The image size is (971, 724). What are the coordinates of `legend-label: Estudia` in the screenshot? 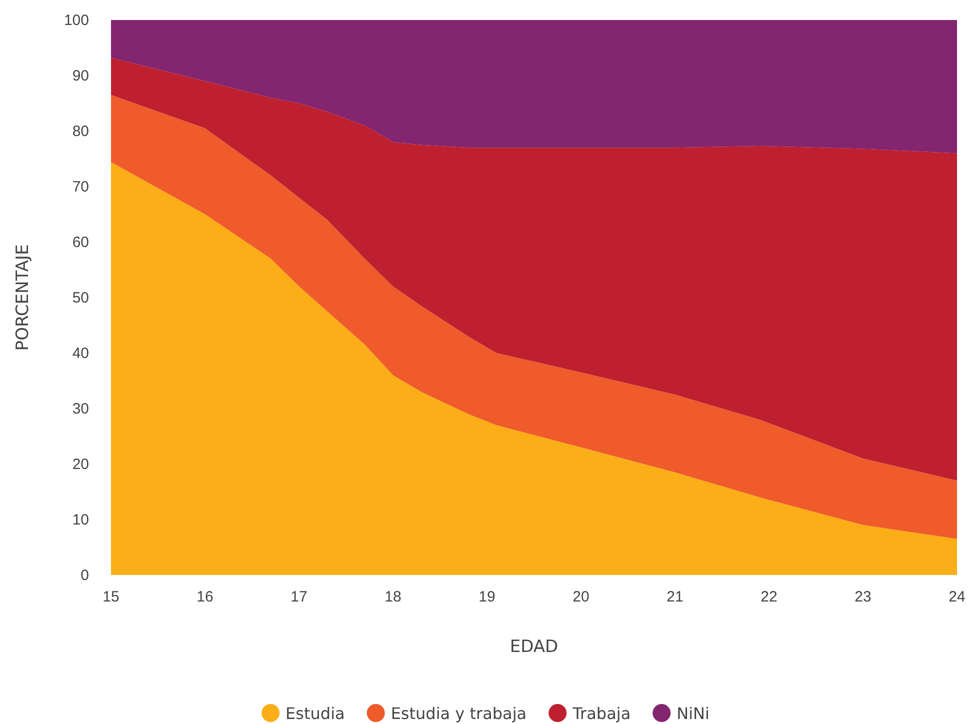 It's located at (315, 713).